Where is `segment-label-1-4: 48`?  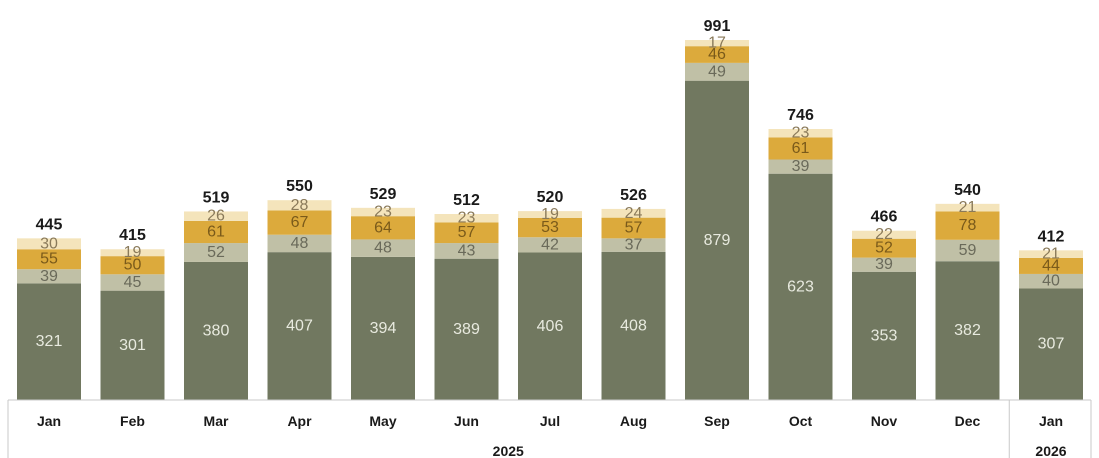
segment-label-1-4: 48 is located at coordinates (383, 248).